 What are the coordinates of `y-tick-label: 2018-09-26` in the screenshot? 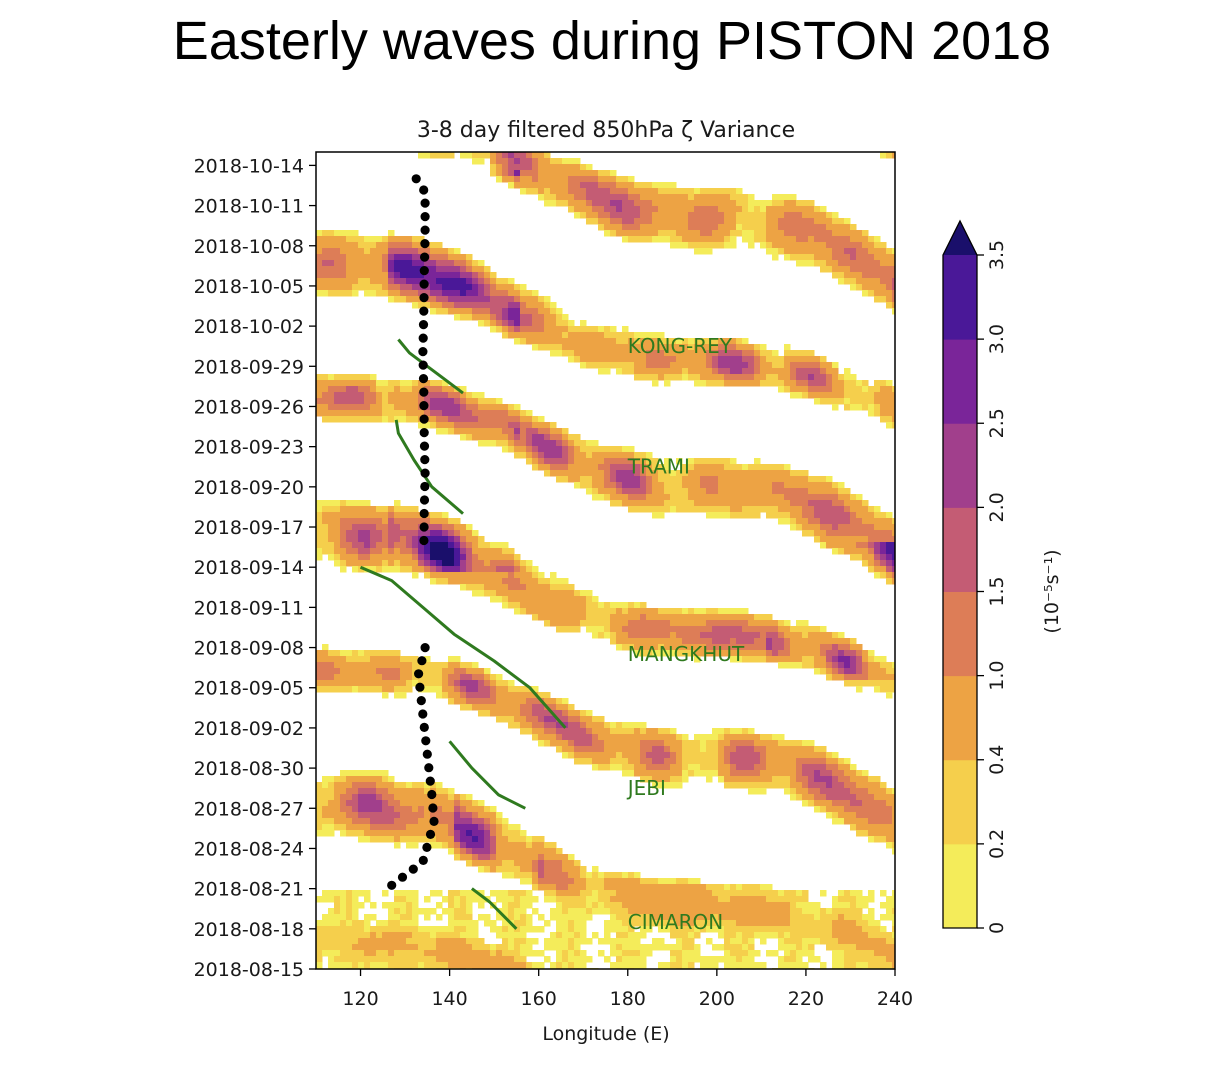 It's located at (249, 407).